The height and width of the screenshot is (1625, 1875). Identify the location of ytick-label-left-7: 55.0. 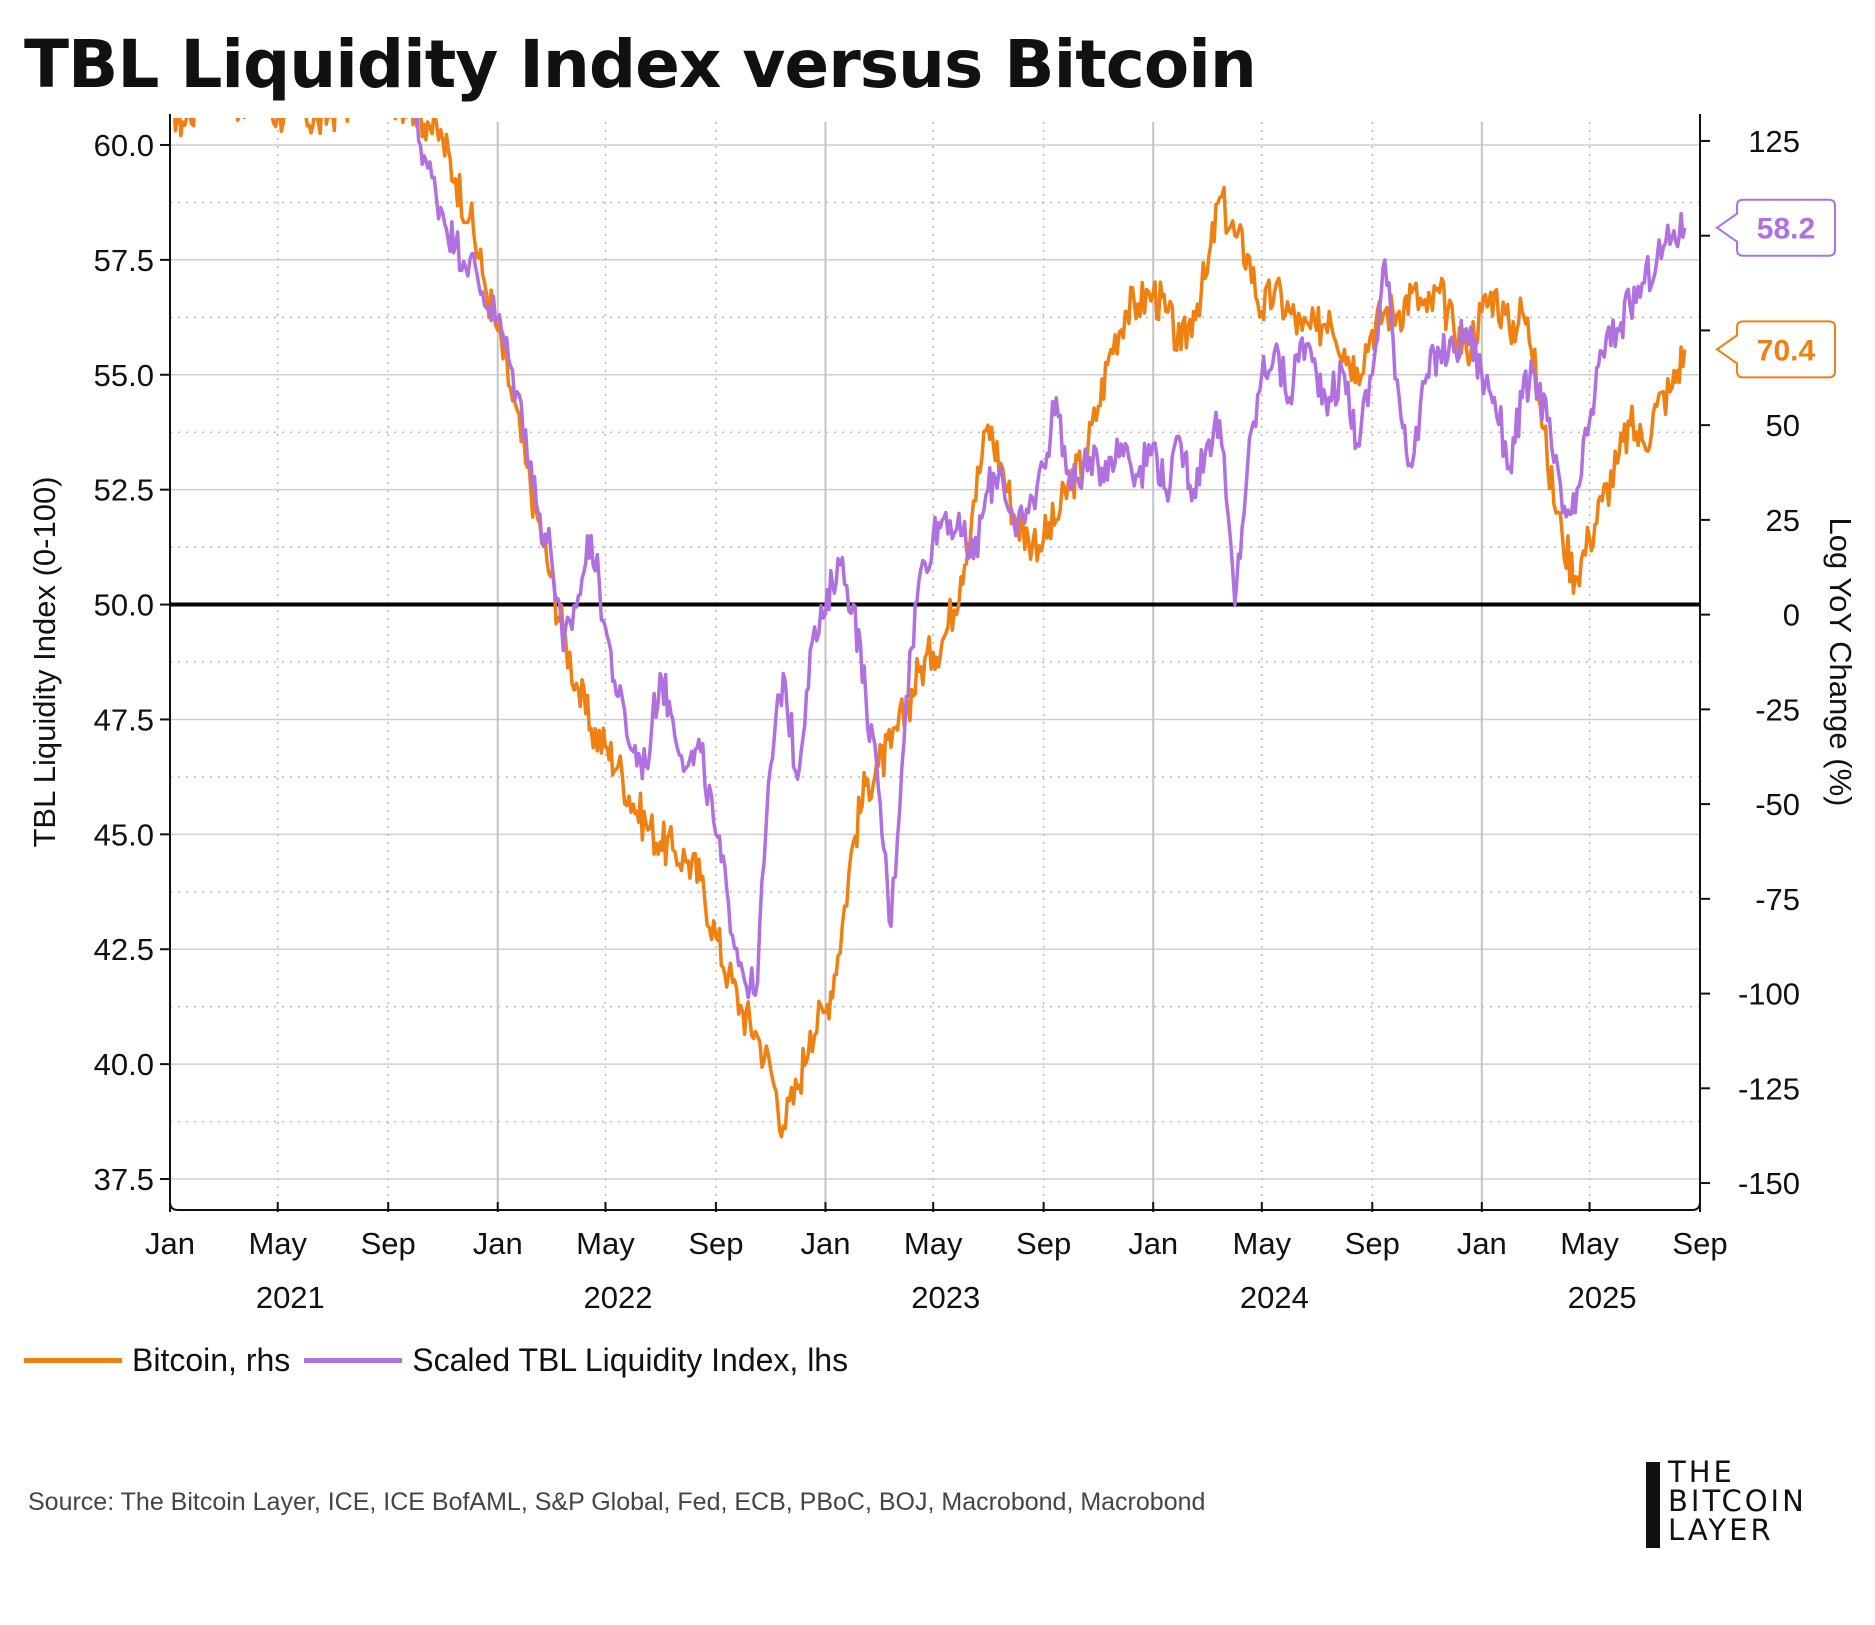
(124, 375).